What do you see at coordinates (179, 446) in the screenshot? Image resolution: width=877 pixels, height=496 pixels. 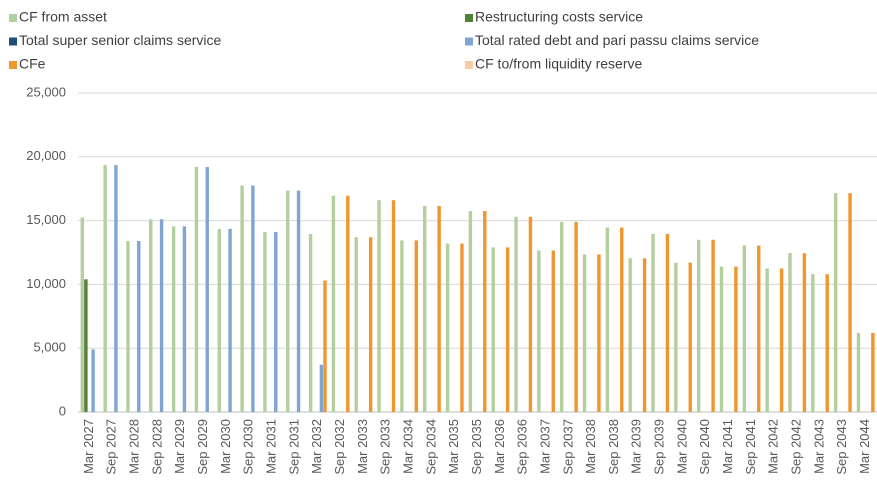 I see `x-tick-label: Mar 2029` at bounding box center [179, 446].